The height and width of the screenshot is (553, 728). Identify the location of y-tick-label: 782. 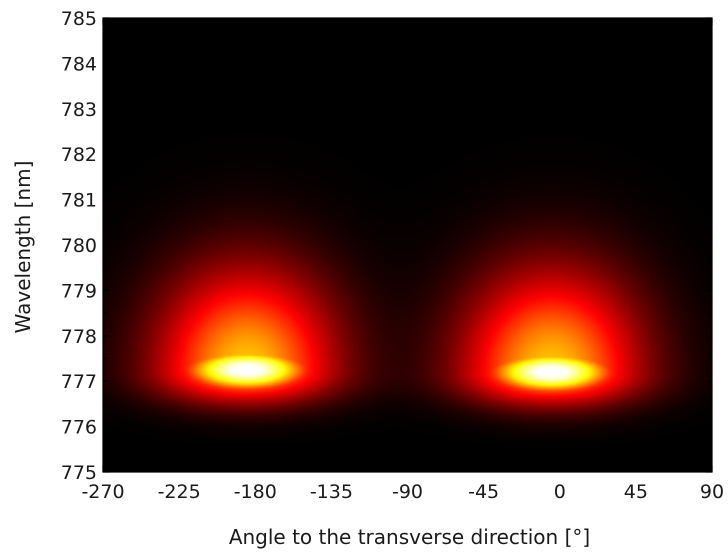
(79, 155).